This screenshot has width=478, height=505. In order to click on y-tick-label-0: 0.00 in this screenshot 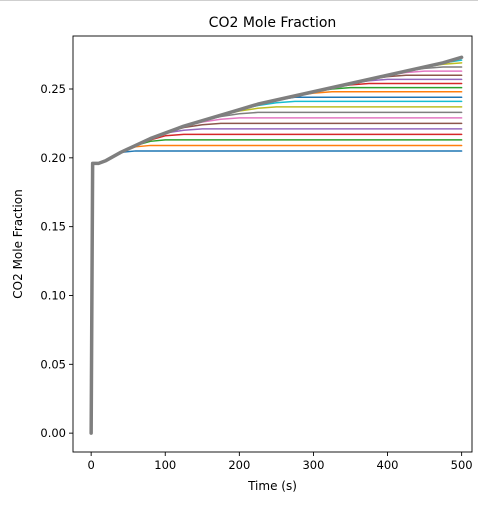, I will do `click(53, 433)`.